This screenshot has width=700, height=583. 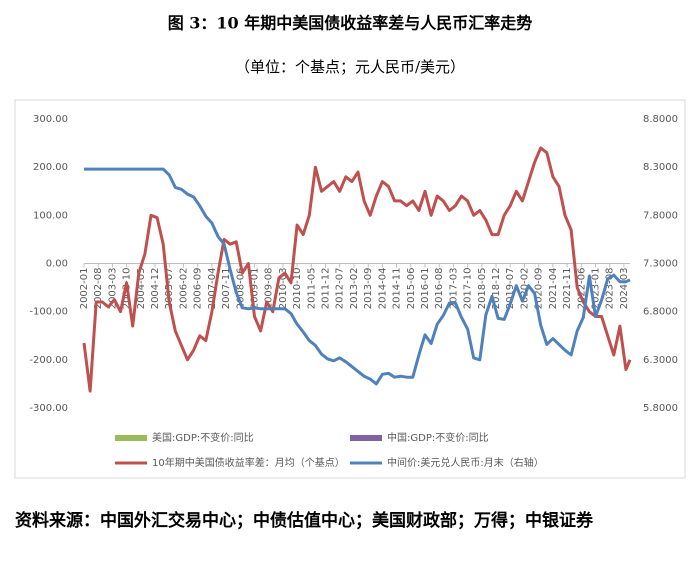 I want to click on x-tick-label: 2009-08, so click(x=269, y=289).